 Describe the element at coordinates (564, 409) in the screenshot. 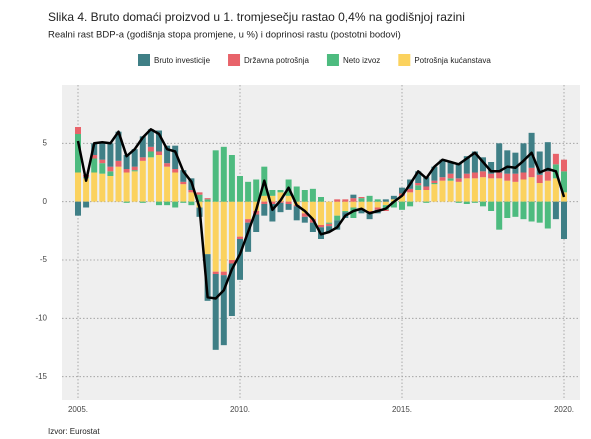

I see `x-tick-label: 2020.` at that location.